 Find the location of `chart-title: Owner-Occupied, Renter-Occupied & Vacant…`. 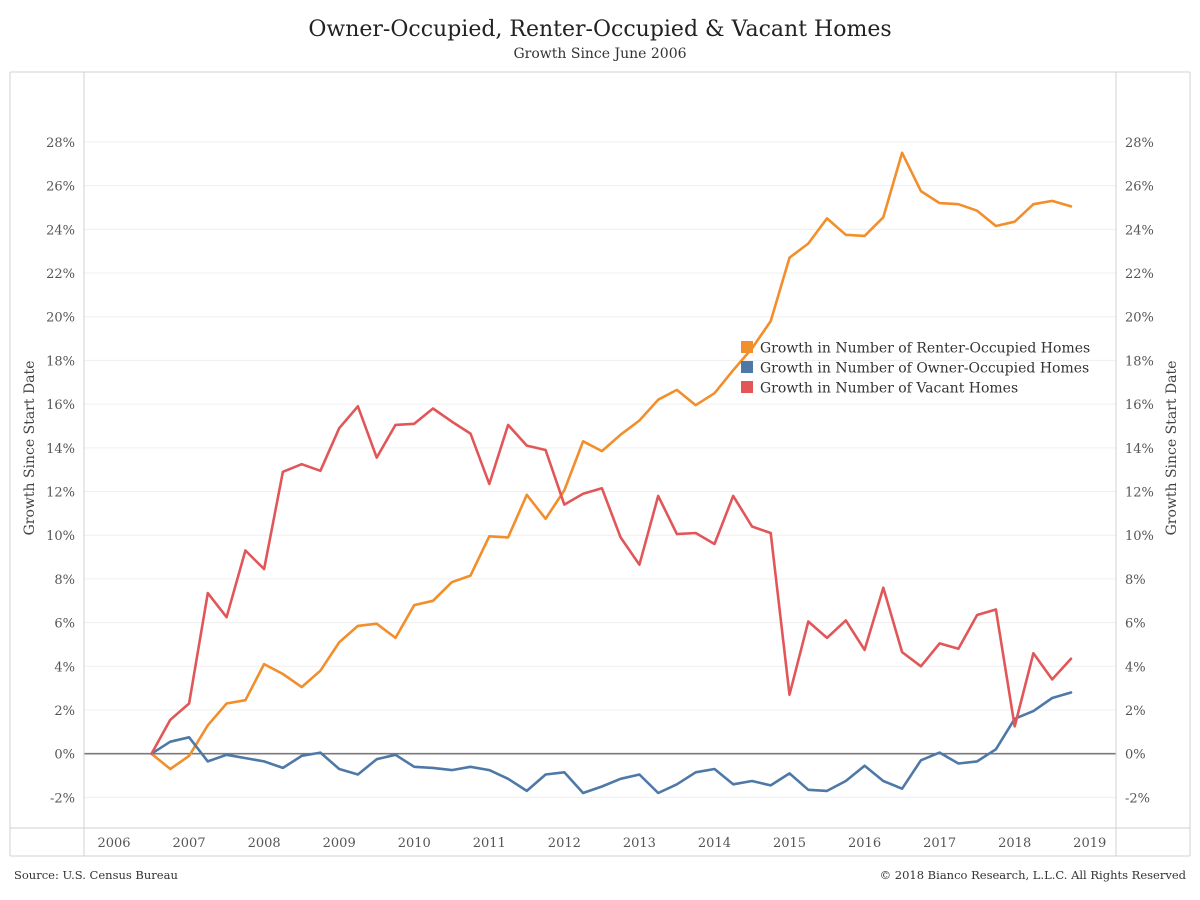

chart-title: Owner-Occupied, Renter-Occupied & Vacant… is located at coordinates (600, 29).